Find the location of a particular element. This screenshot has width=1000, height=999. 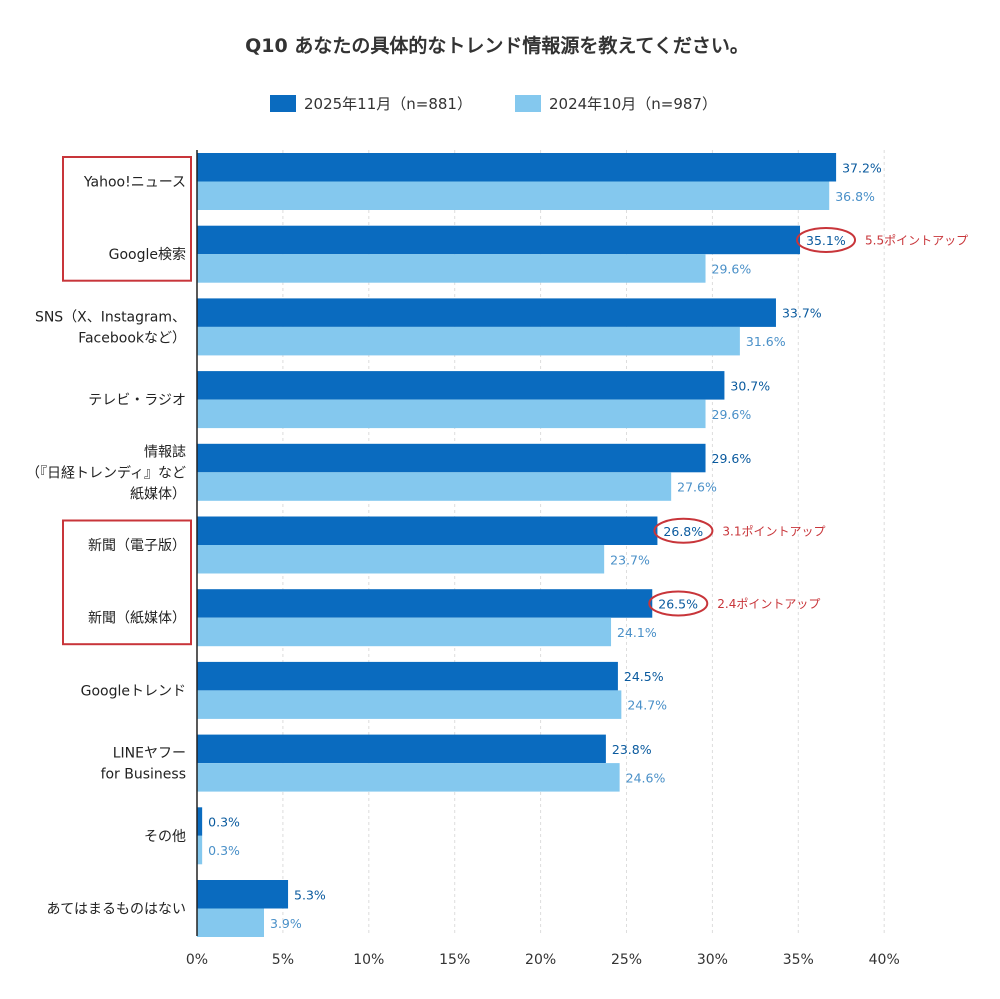

category-label: 新聞（電子版） is located at coordinates (137, 546).